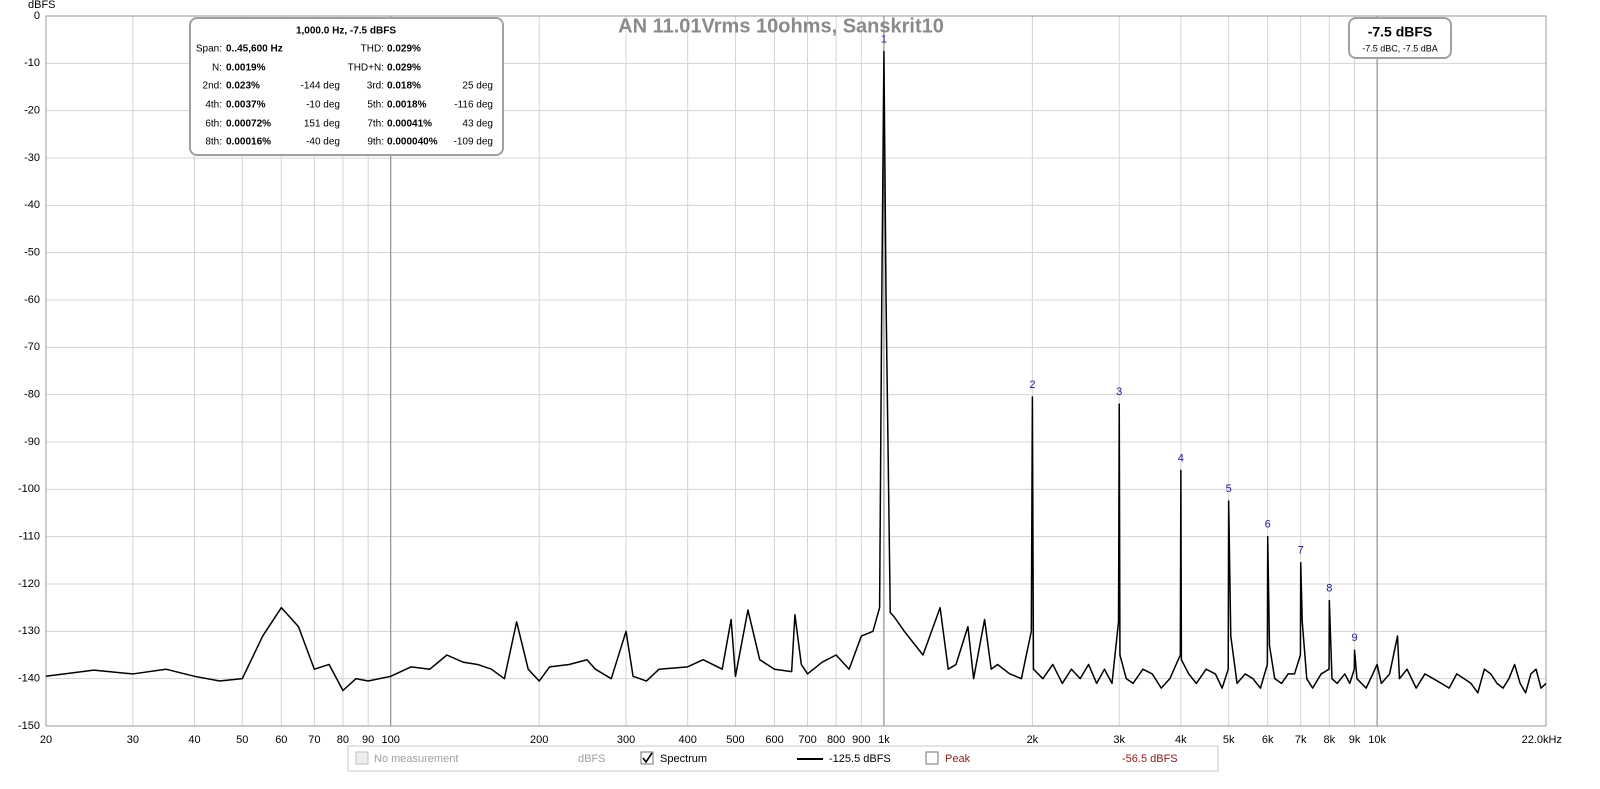 The height and width of the screenshot is (789, 1600). Describe the element at coordinates (246, 105) in the screenshot. I see `info-value: 0.0037%` at that location.